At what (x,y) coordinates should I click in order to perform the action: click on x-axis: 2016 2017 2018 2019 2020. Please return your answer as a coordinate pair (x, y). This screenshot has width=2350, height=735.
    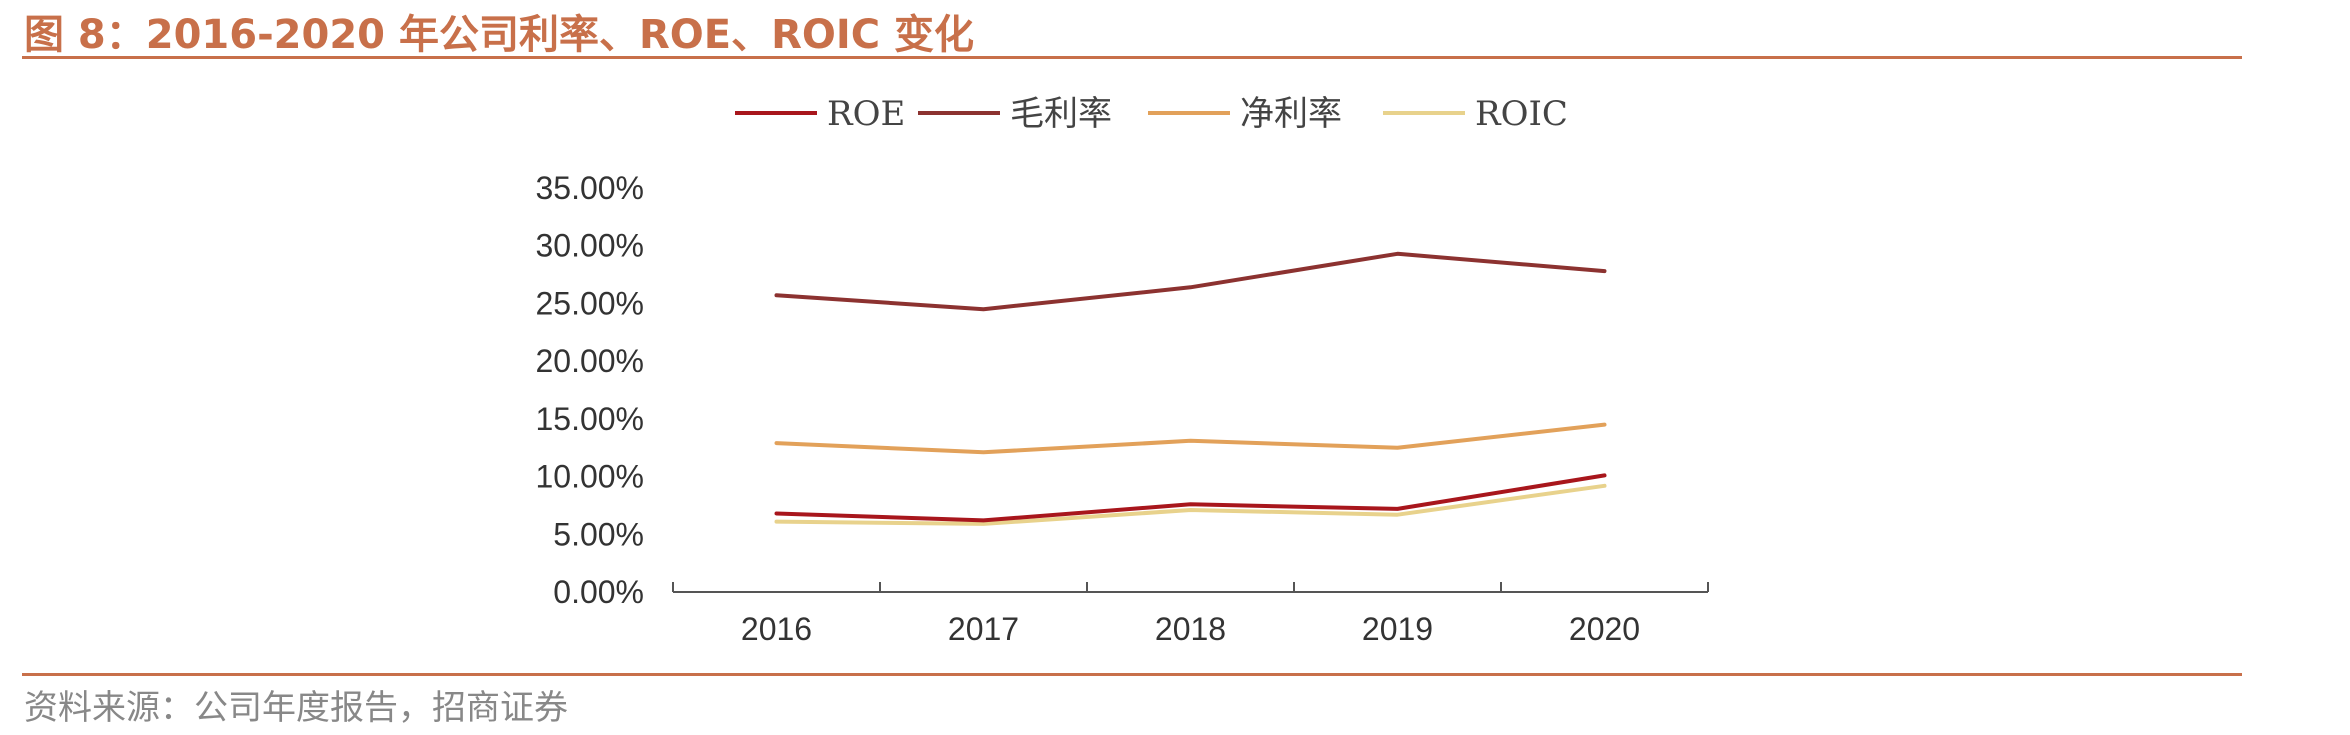
    Looking at the image, I should click on (1190, 614).